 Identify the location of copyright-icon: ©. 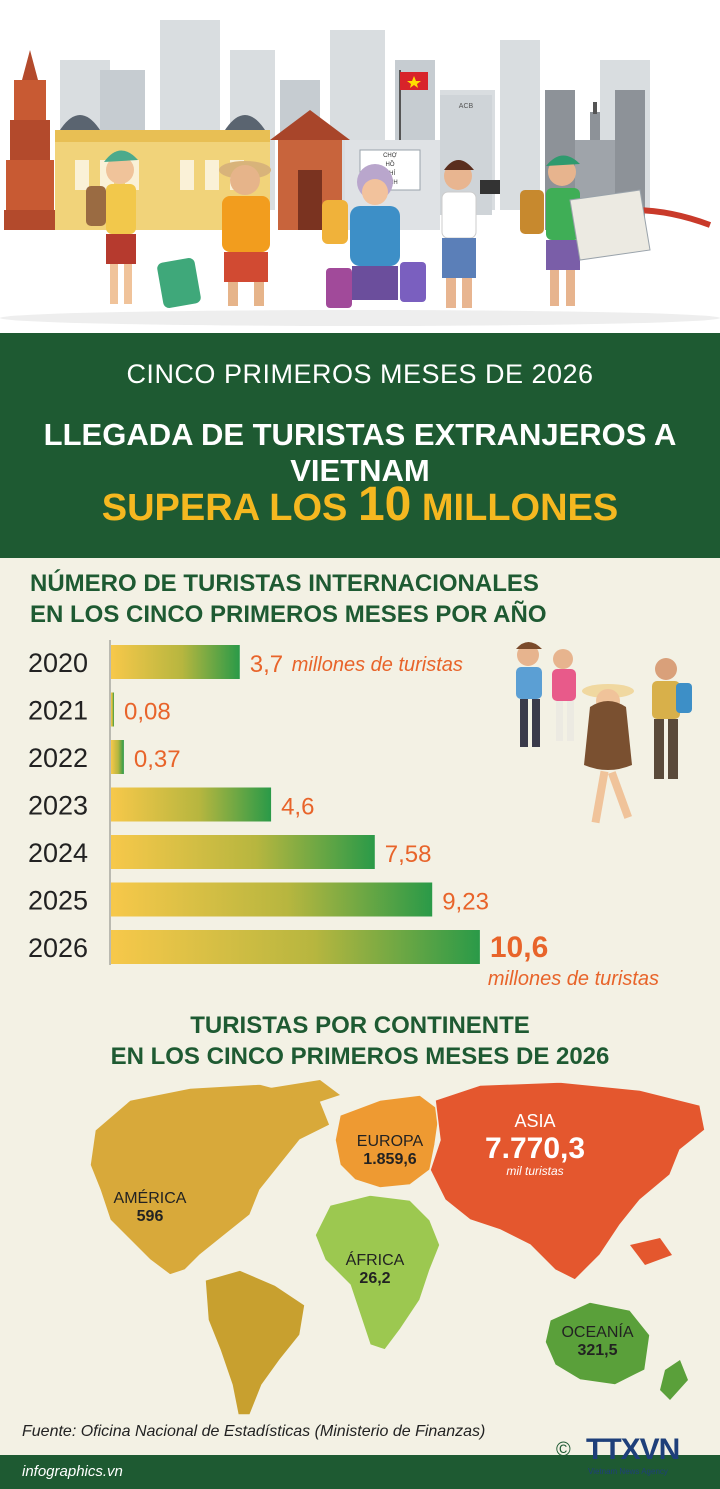
(563, 1450).